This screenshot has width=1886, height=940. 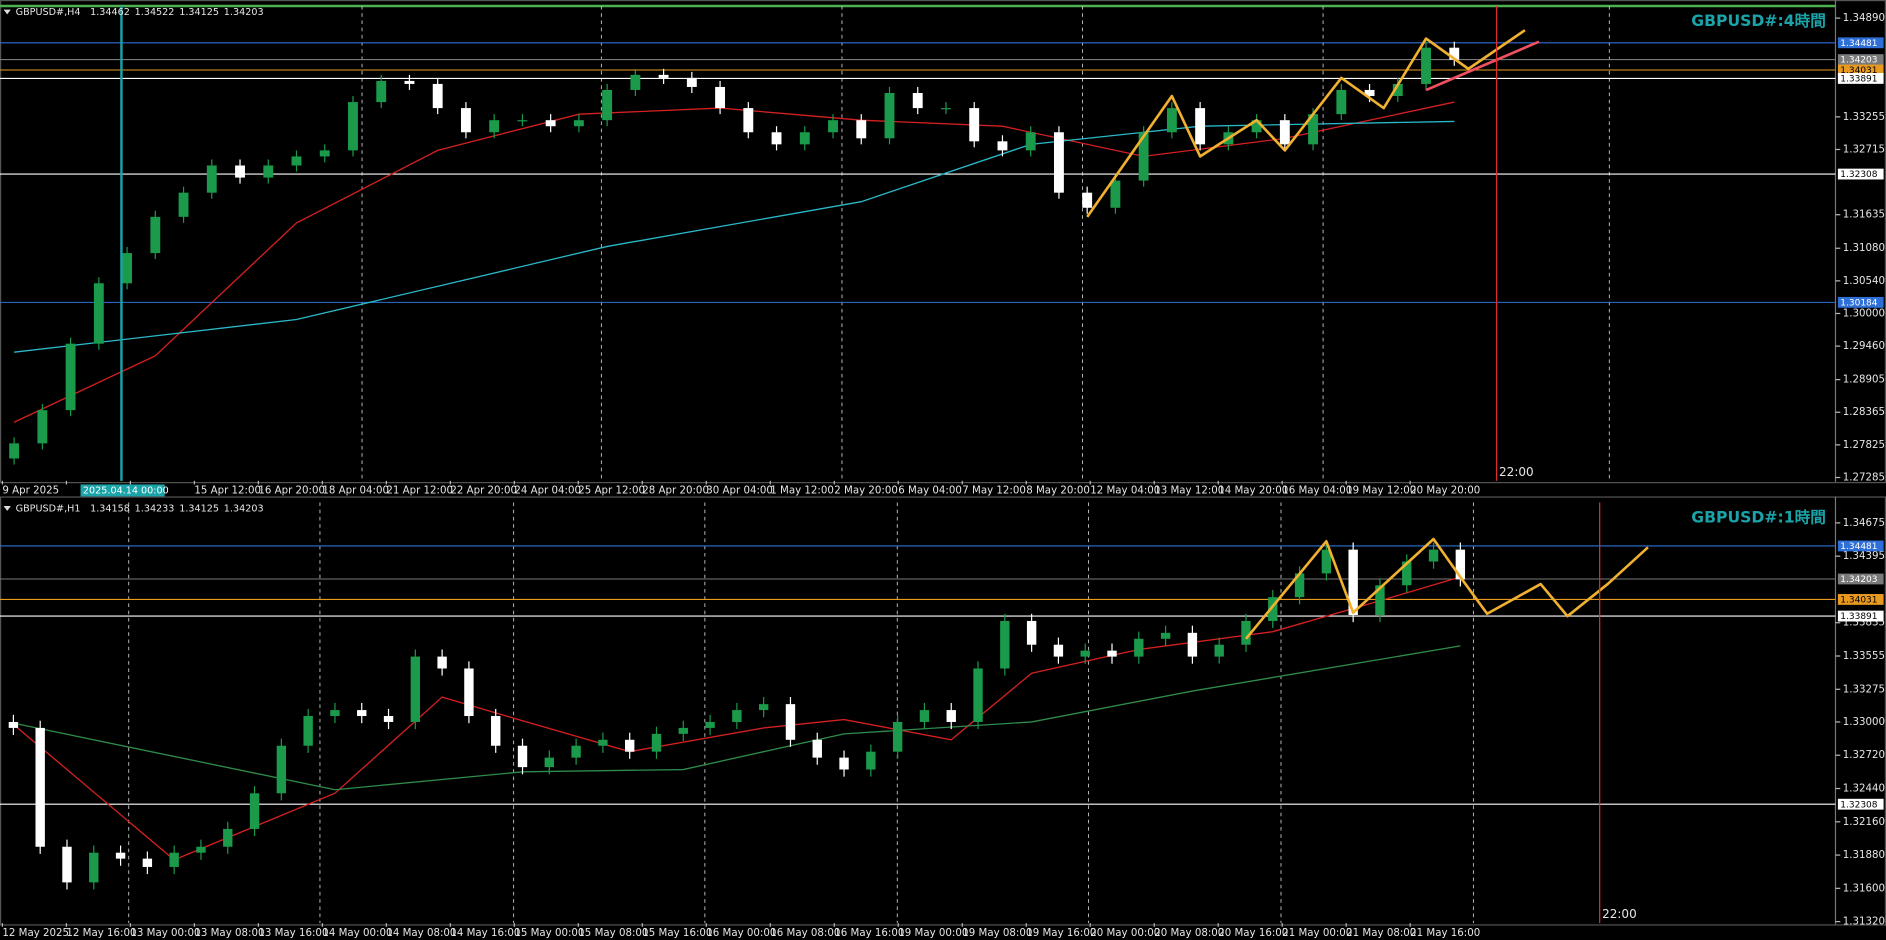 What do you see at coordinates (805, 933) in the screenshot?
I see `x-tick-label: 16 May 08:00` at bounding box center [805, 933].